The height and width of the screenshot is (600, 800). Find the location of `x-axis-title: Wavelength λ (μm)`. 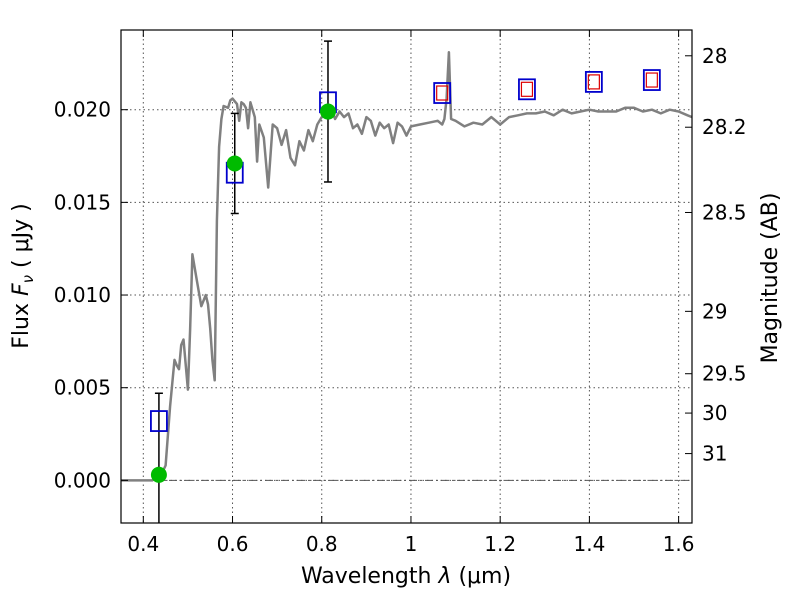

x-axis-title: Wavelength λ (μm) is located at coordinates (406, 576).